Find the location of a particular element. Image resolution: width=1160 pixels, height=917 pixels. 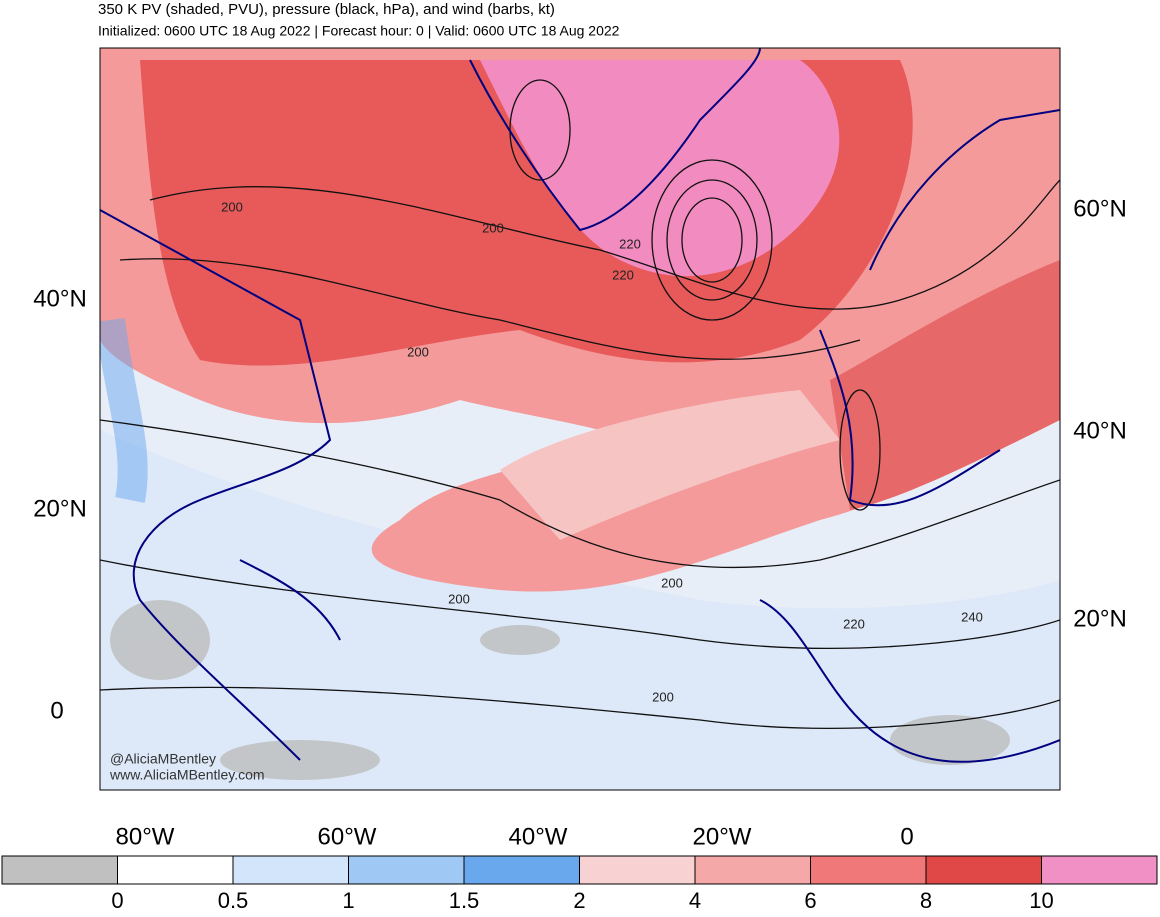

lon-label: 60°W is located at coordinates (347, 836).